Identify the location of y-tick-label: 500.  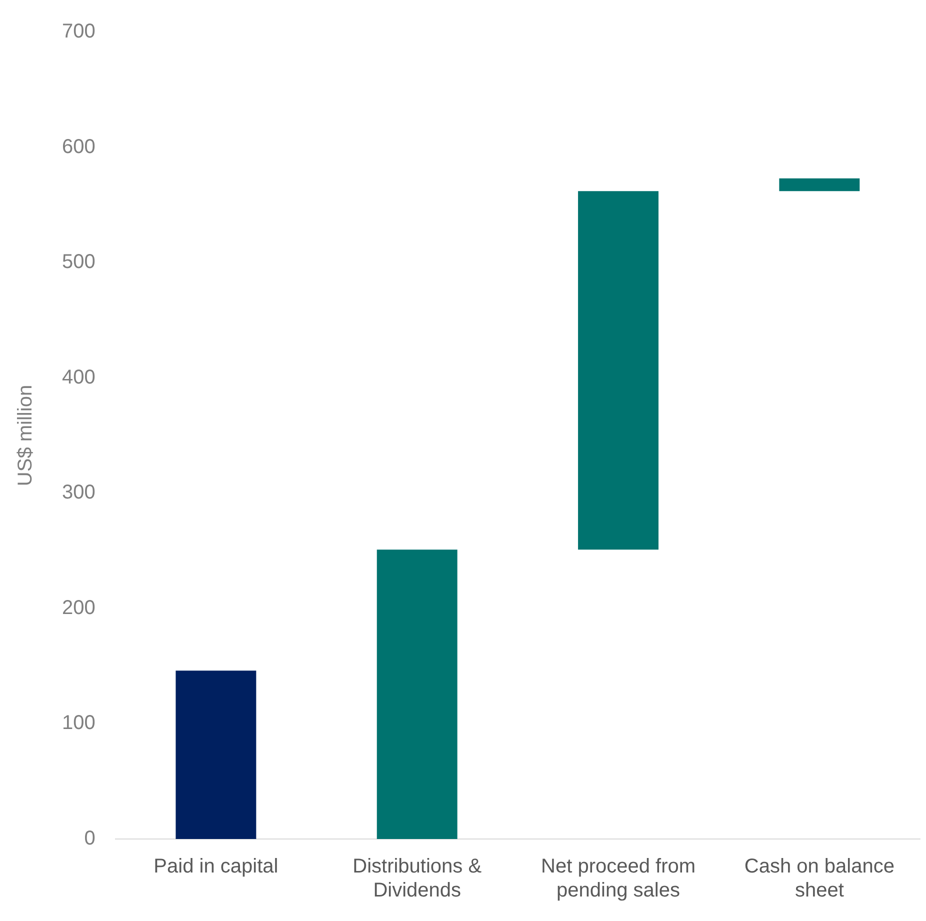
(79, 262).